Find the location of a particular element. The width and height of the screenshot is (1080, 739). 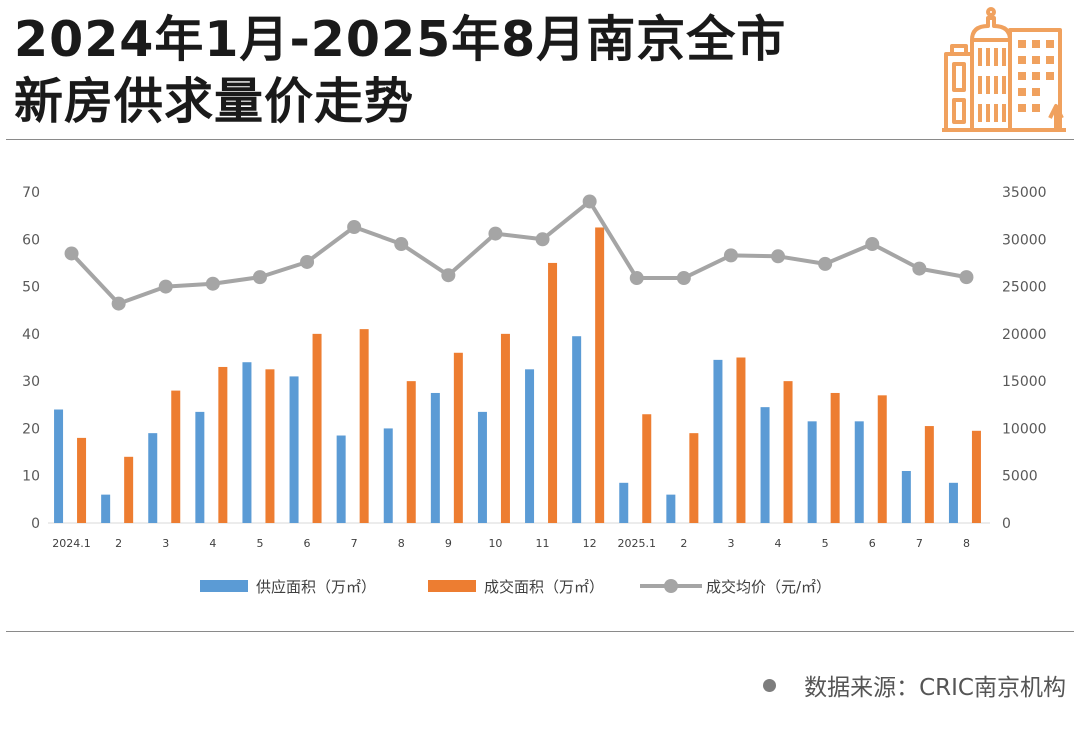

source-label: 数据来源：CRIC南京机构 is located at coordinates (935, 688).